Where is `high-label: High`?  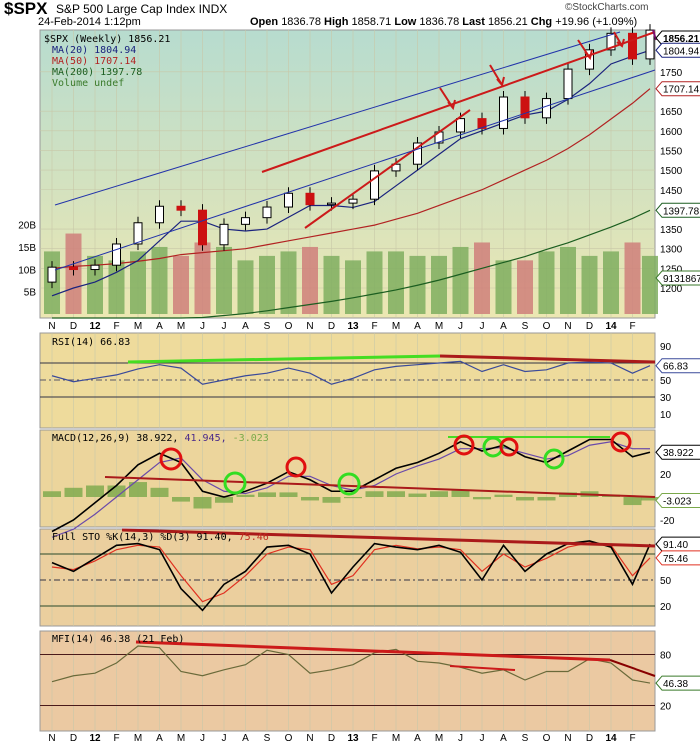 high-label: High is located at coordinates (336, 22).